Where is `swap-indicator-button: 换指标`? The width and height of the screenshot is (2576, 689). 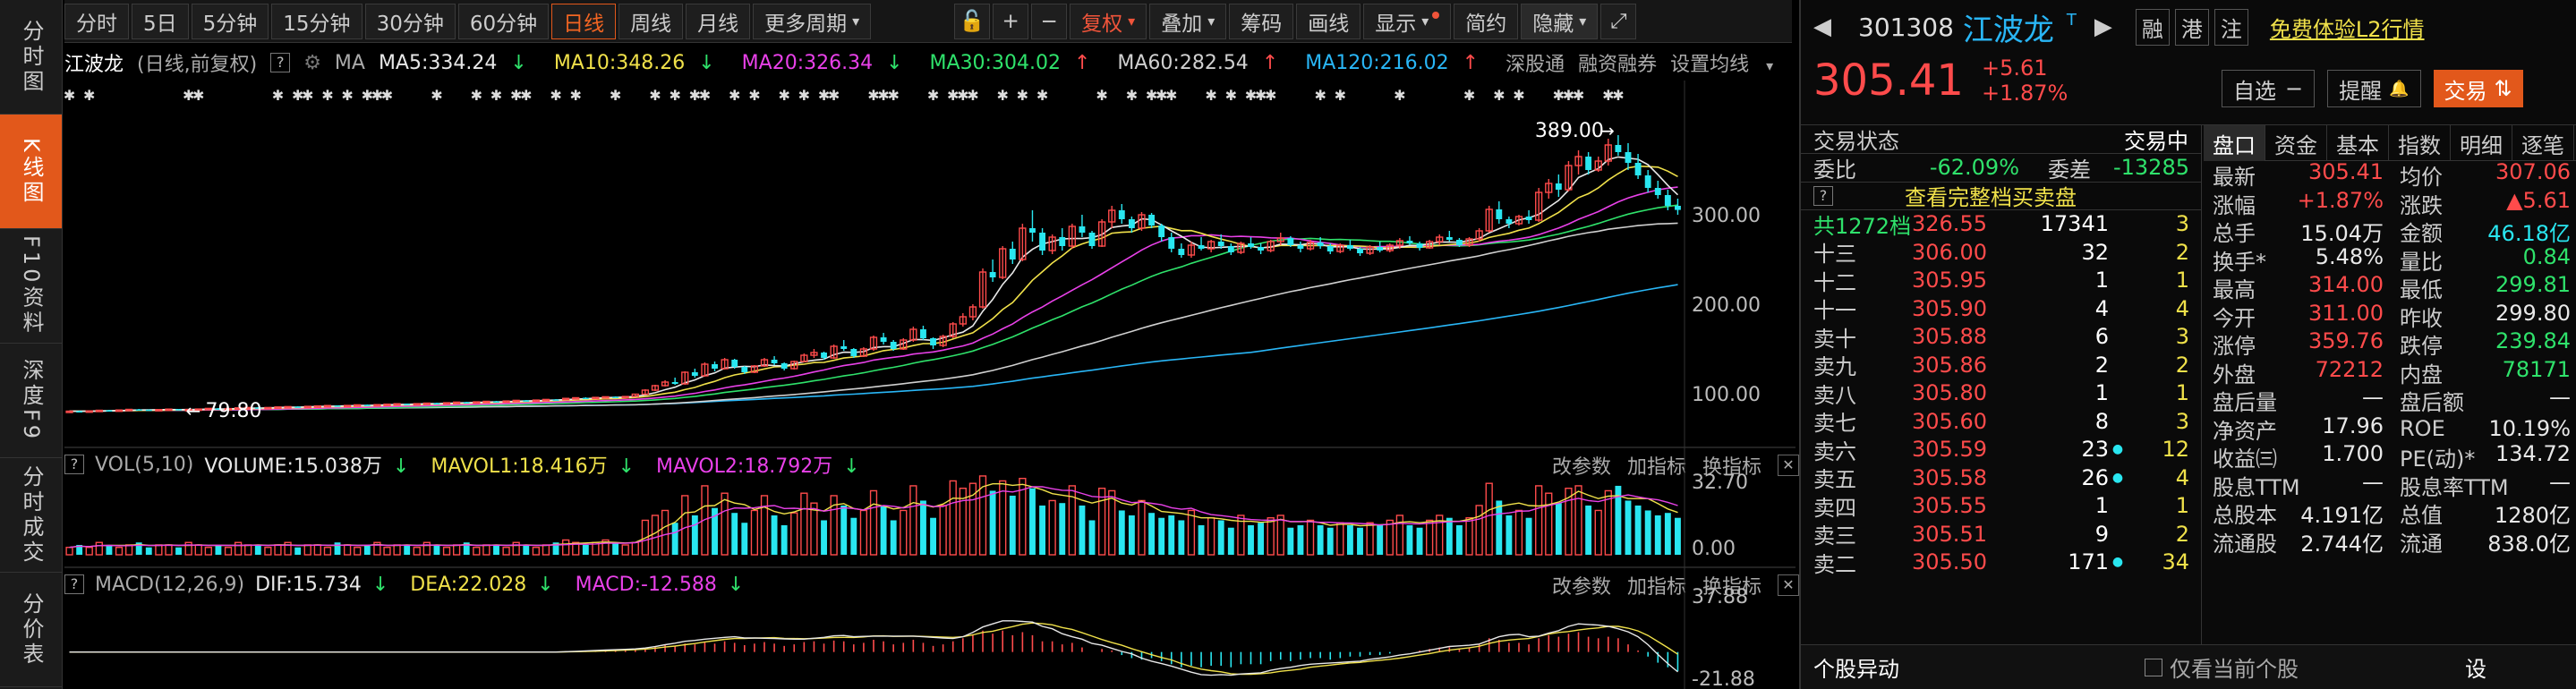 swap-indicator-button: 换指标 is located at coordinates (1731, 467).